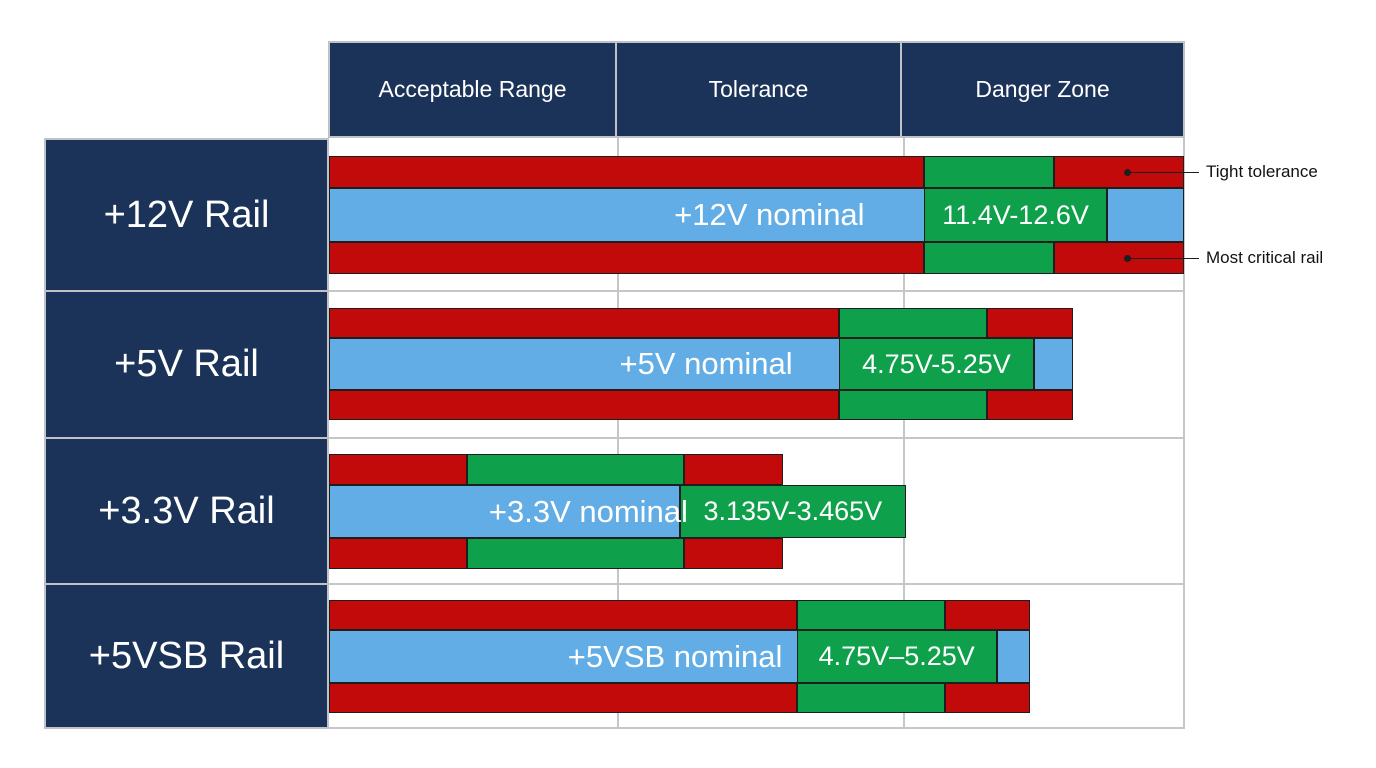  Describe the element at coordinates (675, 656) in the screenshot. I see `nominal-label-3: +5VSB nominal` at that location.